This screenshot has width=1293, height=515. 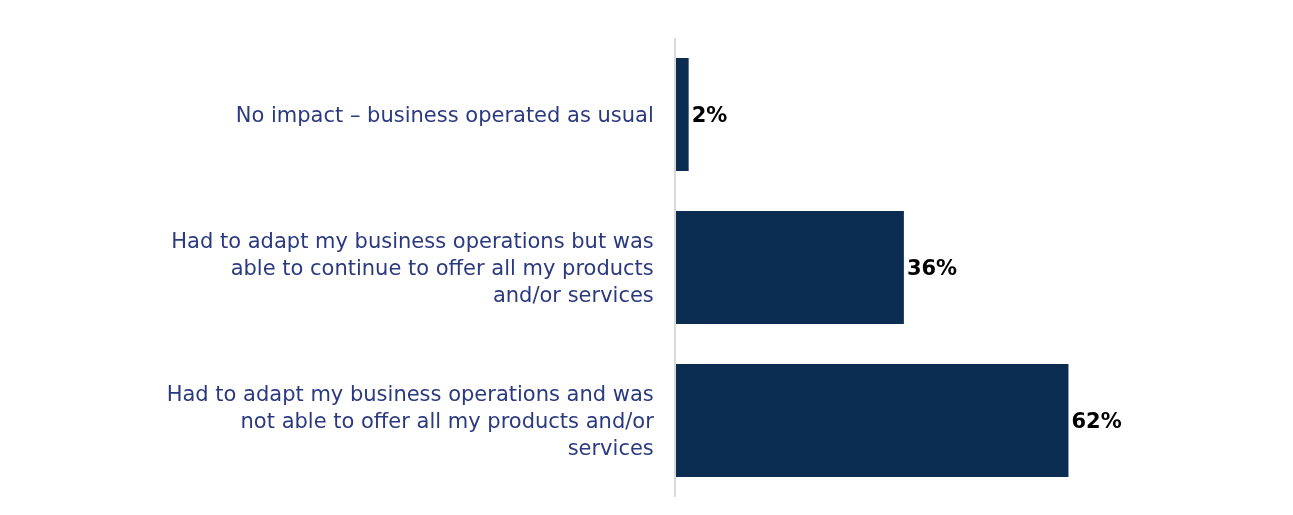 What do you see at coordinates (444, 114) in the screenshot?
I see `y-tick-label: No impact – business operated as usual` at bounding box center [444, 114].